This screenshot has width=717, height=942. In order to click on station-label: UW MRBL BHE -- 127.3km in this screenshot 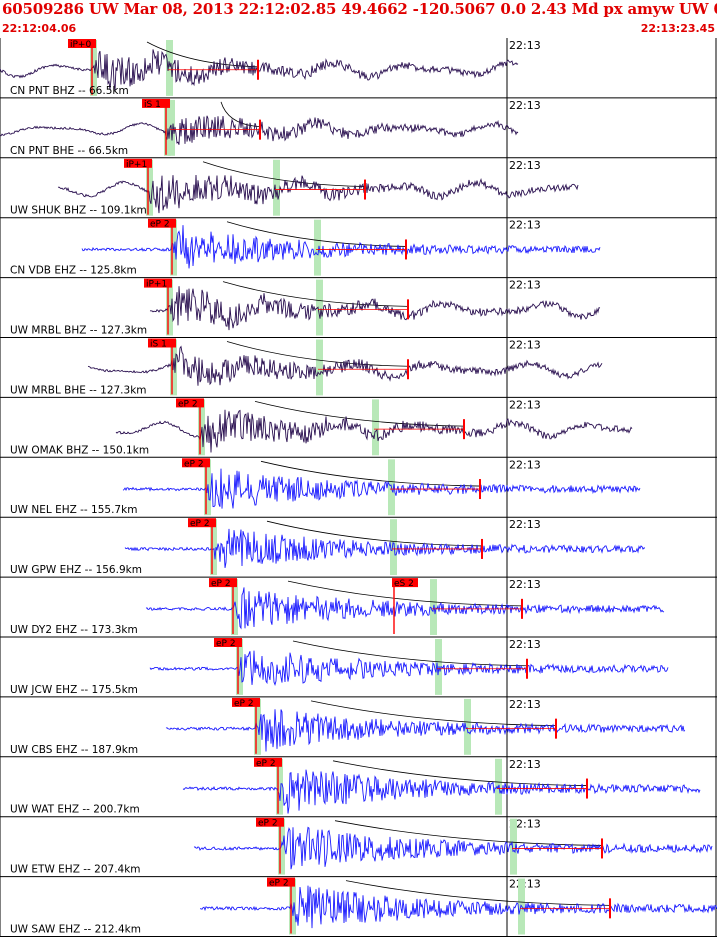, I will do `click(78, 390)`.